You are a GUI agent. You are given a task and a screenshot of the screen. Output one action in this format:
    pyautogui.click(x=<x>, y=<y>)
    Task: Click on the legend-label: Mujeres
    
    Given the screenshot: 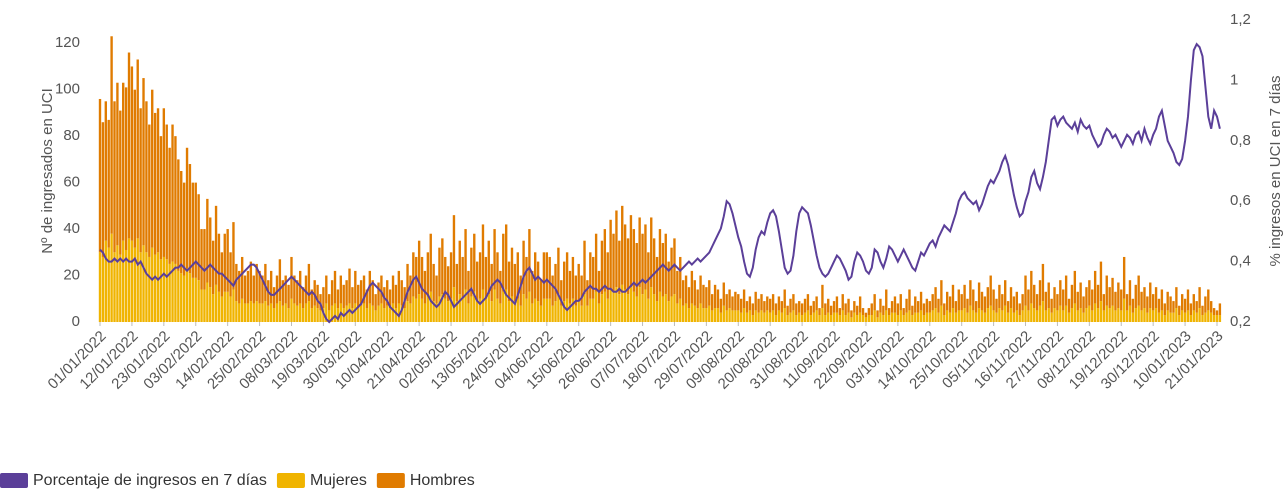 What is the action you would take?
    pyautogui.click(x=338, y=480)
    